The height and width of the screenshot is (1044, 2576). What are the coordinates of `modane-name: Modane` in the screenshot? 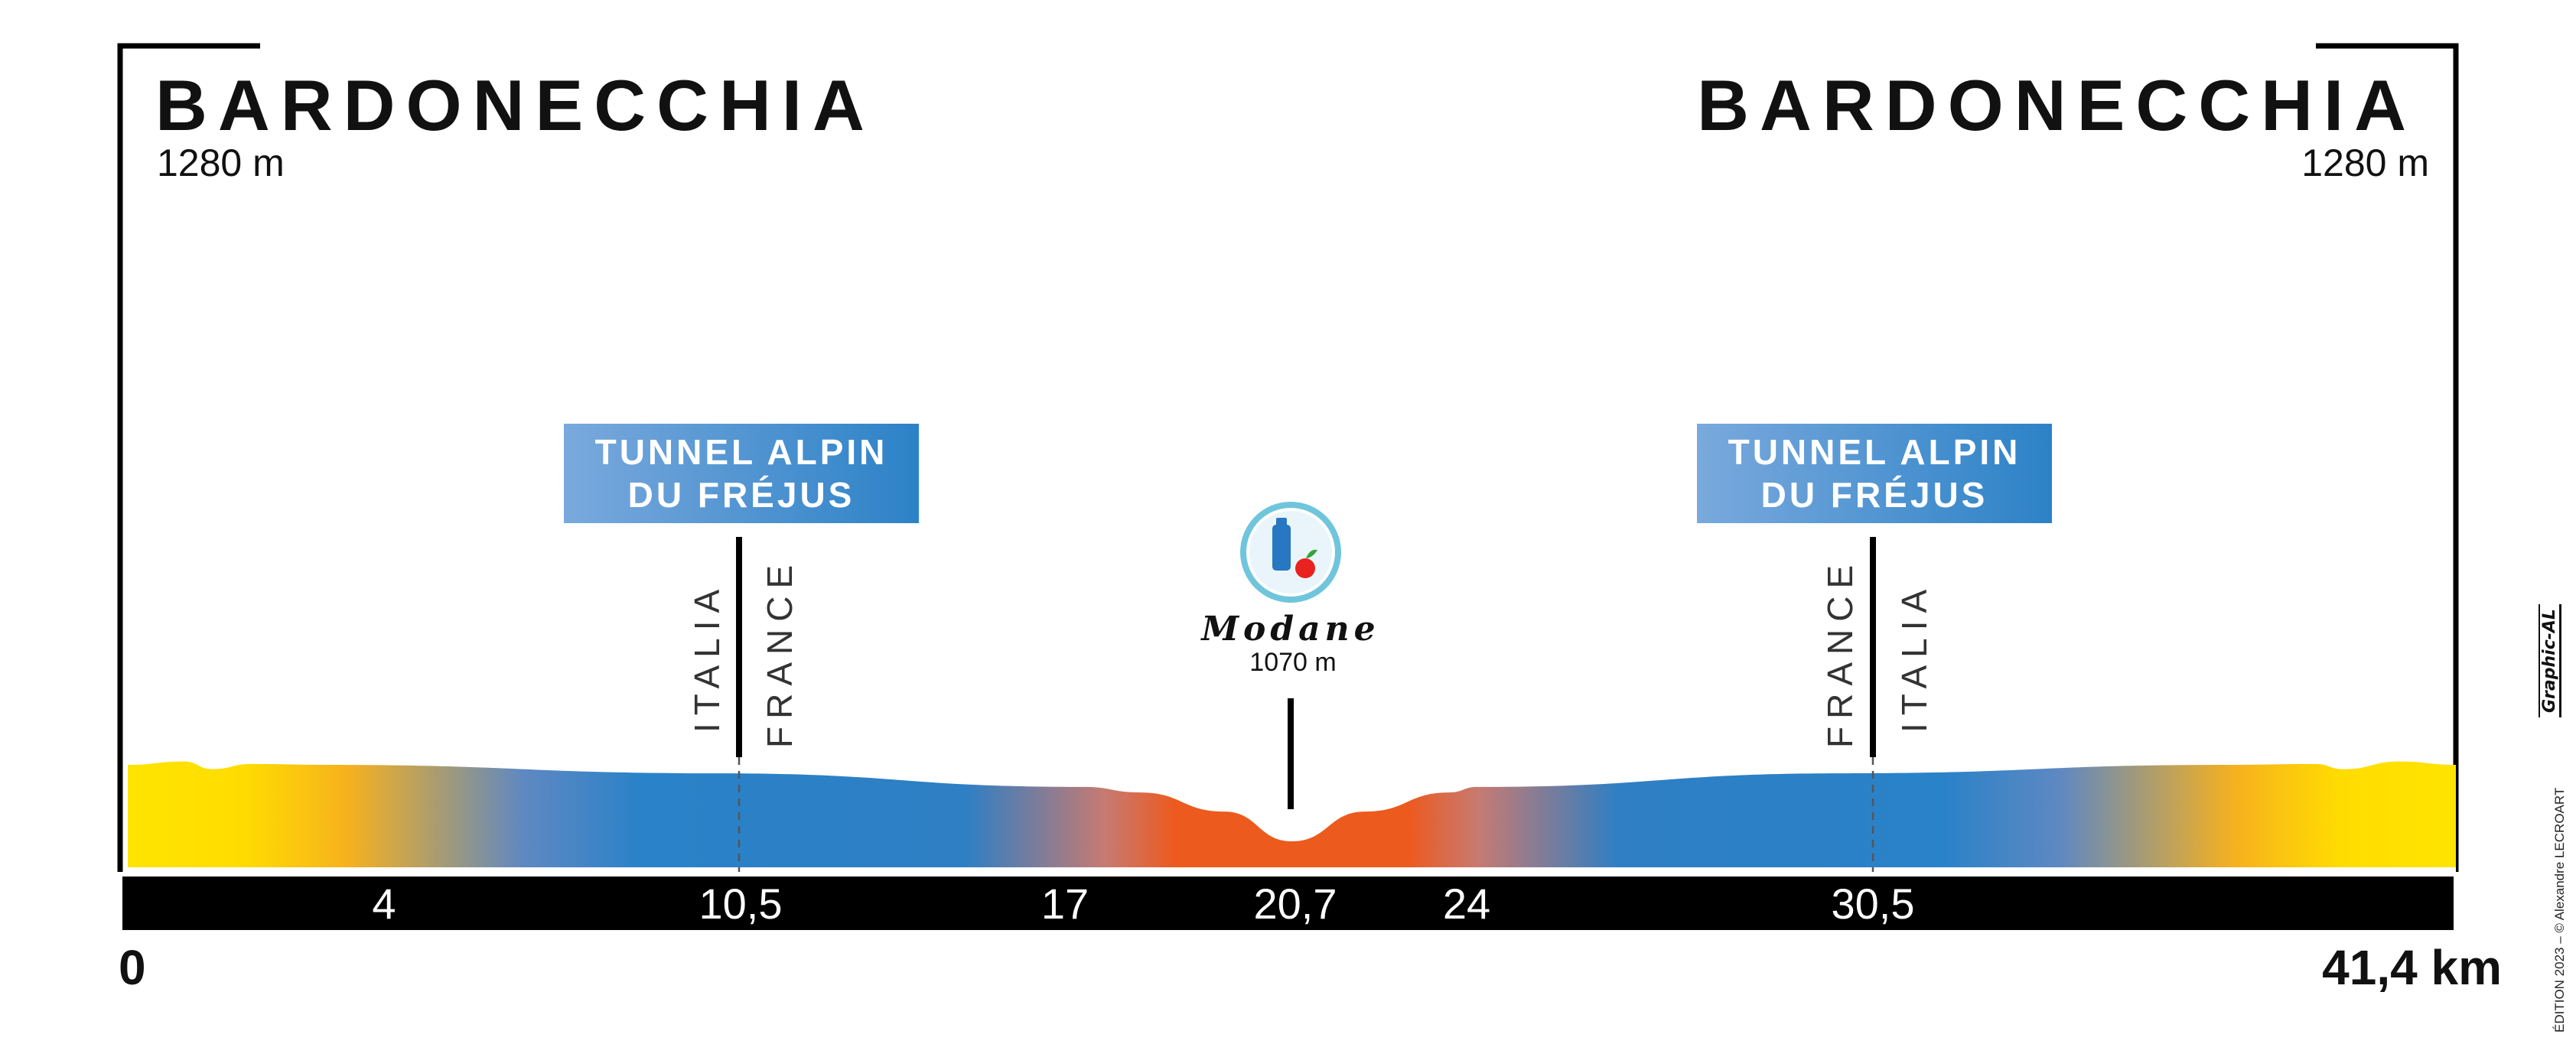 It's located at (1291, 629).